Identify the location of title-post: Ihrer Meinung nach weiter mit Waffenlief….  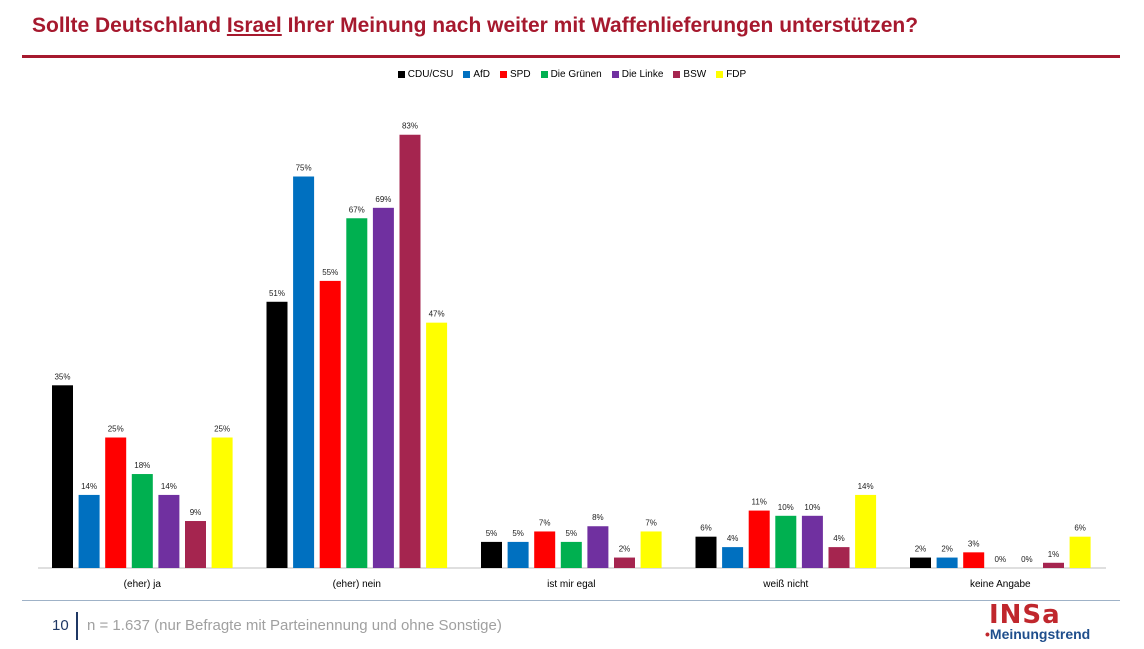
(600, 25).